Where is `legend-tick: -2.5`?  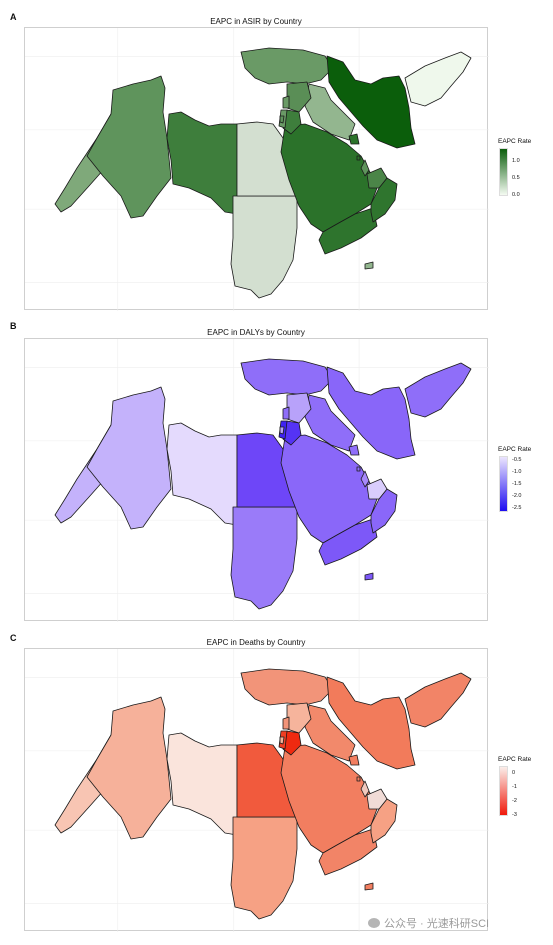 legend-tick: -2.5 is located at coordinates (517, 508).